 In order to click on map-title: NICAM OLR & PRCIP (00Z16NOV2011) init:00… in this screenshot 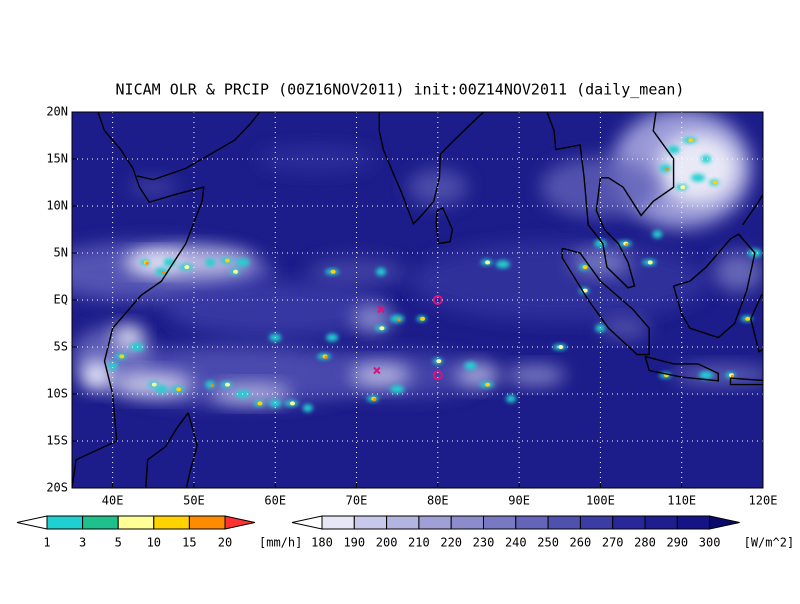, I will do `click(400, 90)`.